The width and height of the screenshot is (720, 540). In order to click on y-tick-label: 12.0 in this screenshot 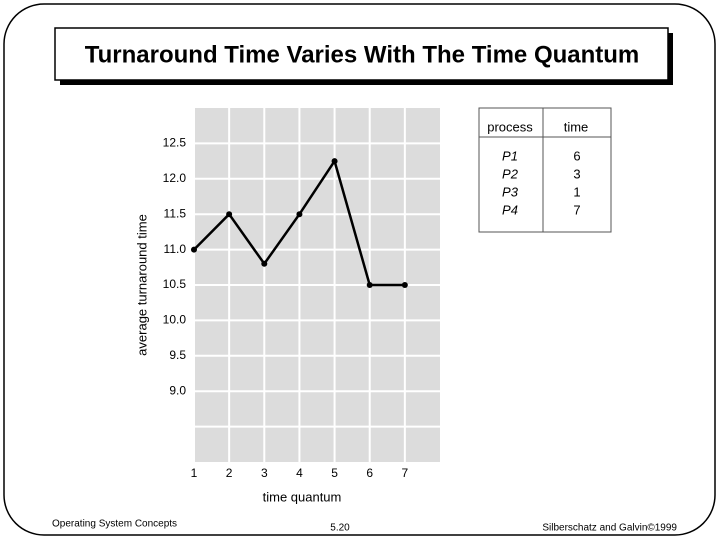, I will do `click(175, 178)`.